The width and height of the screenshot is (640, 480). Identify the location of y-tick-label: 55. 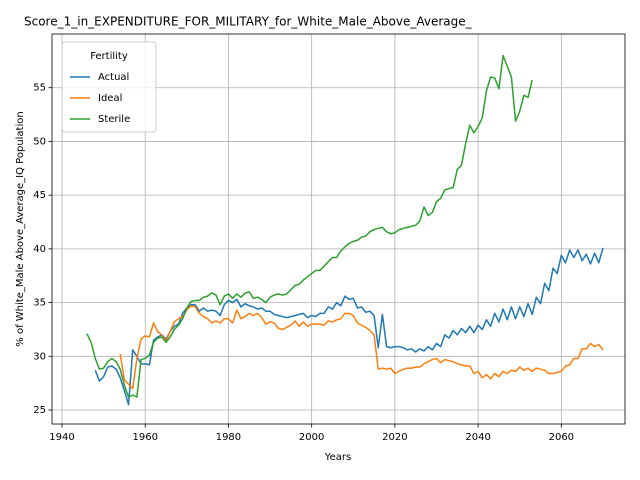
(39, 88).